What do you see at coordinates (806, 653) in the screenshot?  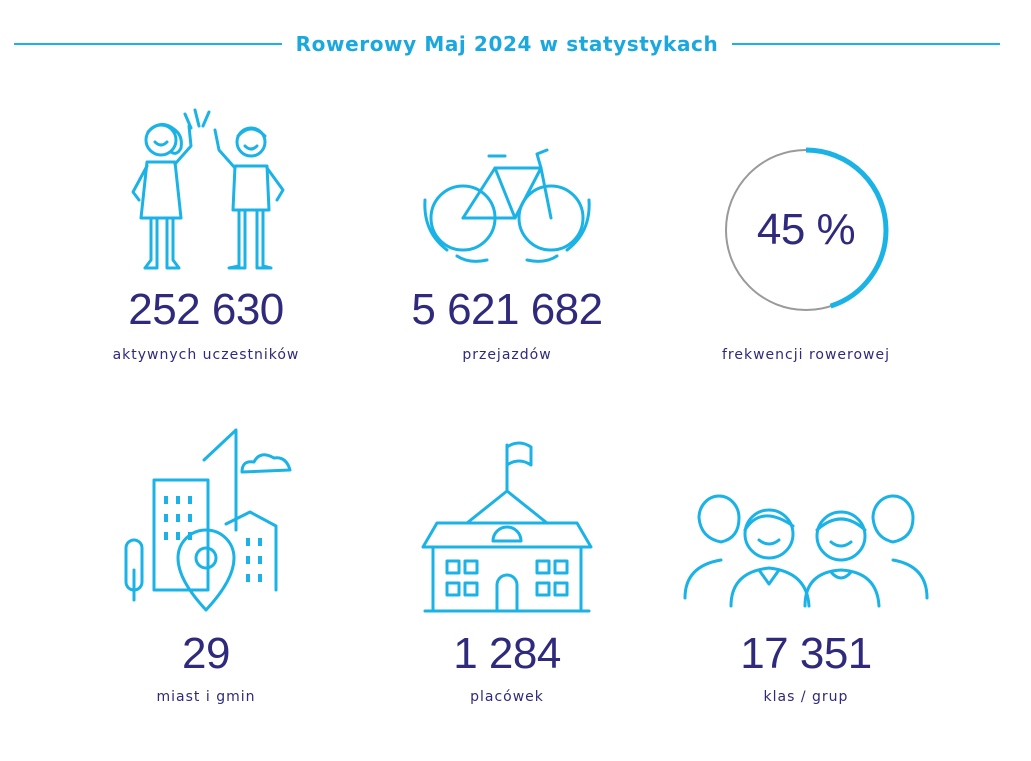 I see `stat-value: 17 351` at bounding box center [806, 653].